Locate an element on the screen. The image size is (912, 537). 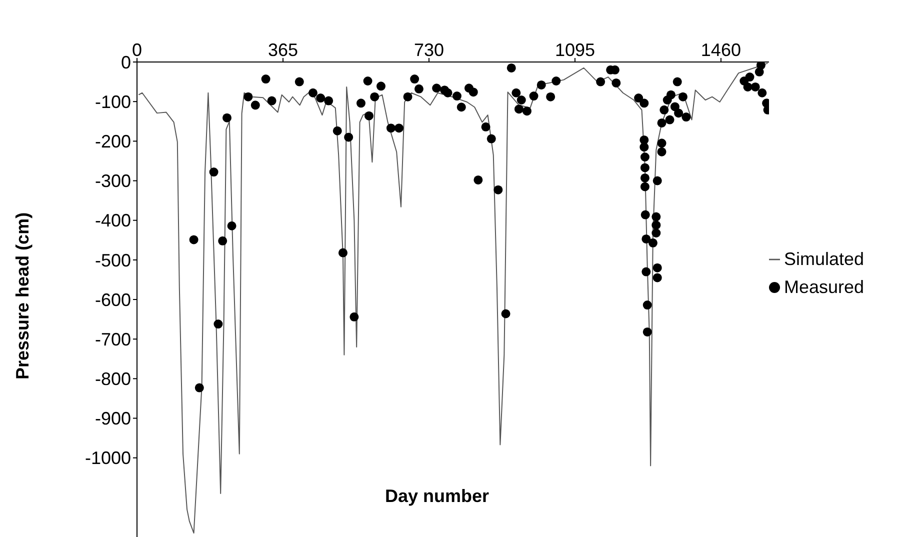
legend-label: Measured is located at coordinates (824, 286).